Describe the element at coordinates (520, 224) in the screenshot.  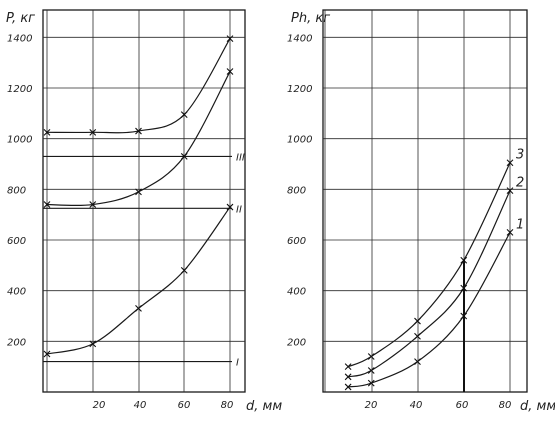
I see `series-label-1: 1` at that location.